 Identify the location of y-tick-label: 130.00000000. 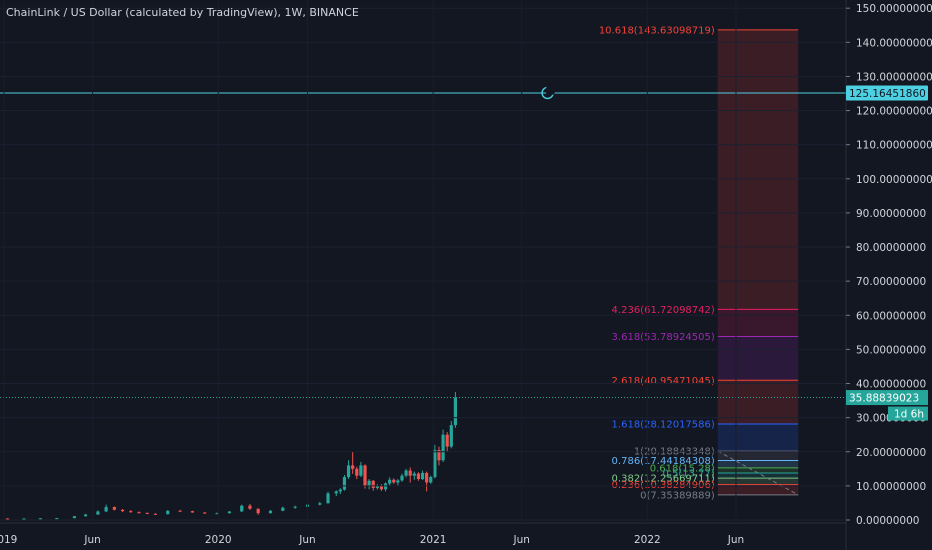
(894, 77).